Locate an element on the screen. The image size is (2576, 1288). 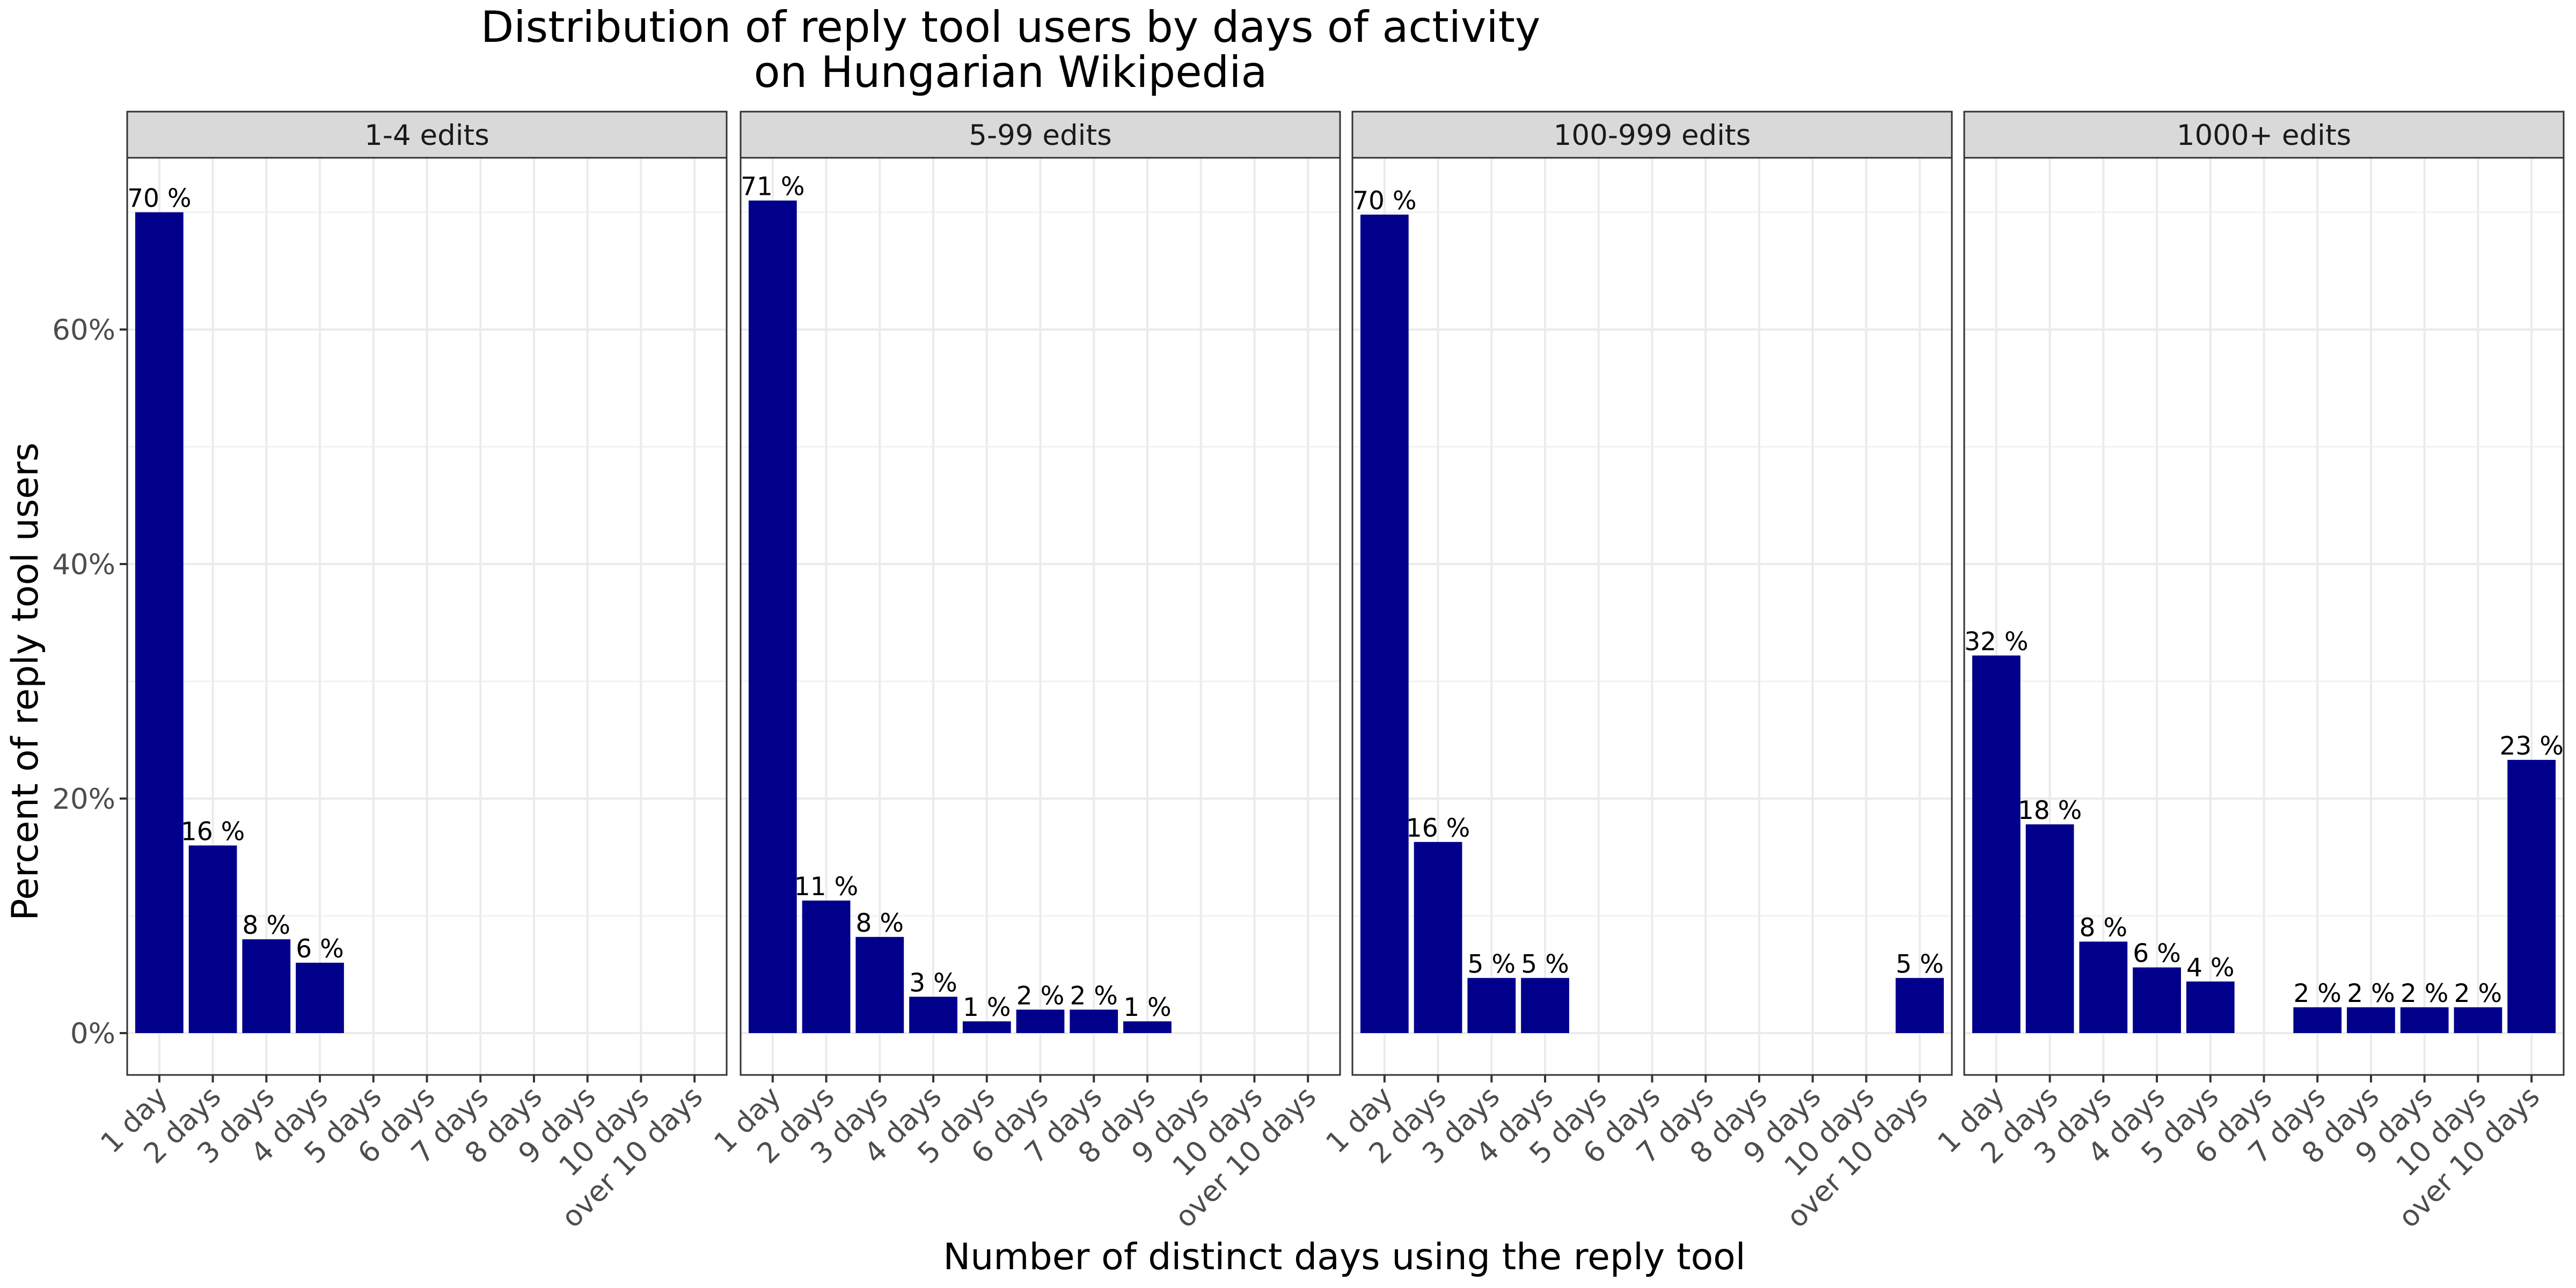
facet-strip-label: 5-99 edits is located at coordinates (1040, 135).